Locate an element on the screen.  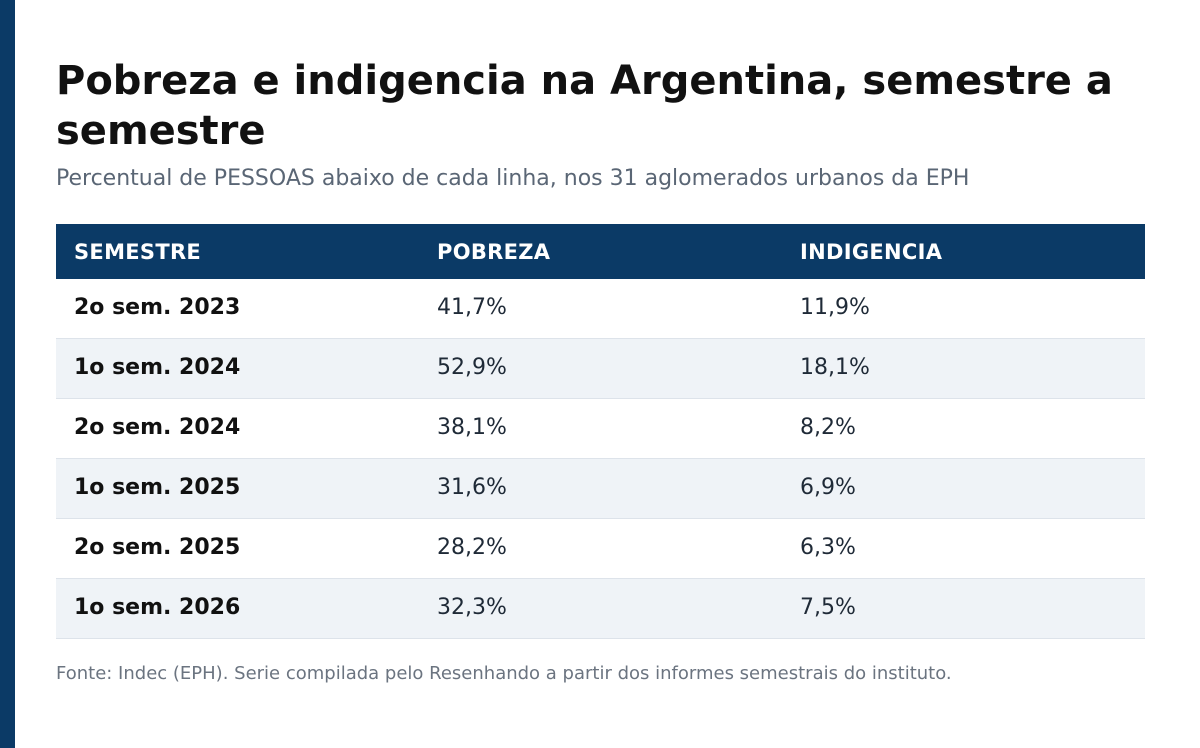
accent-bar is located at coordinates (7, 374).